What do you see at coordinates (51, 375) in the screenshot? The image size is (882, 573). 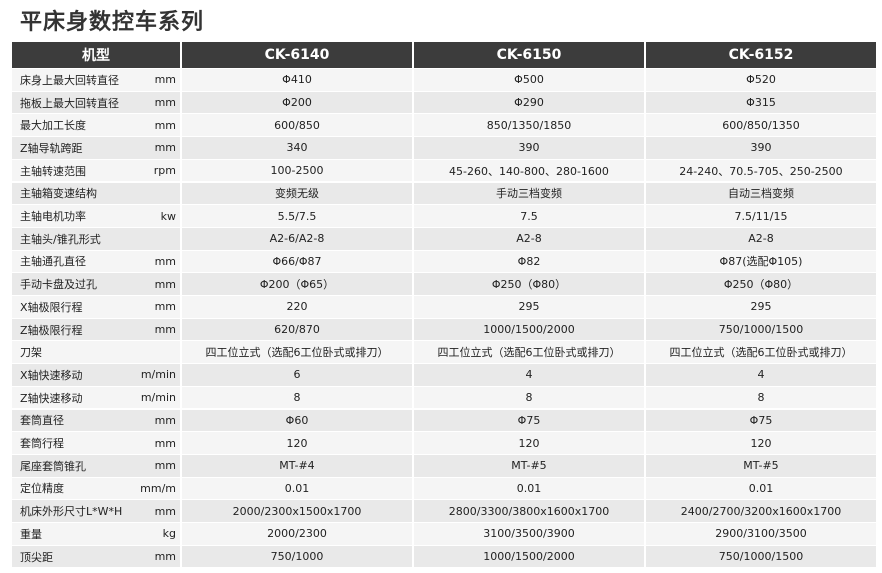 I see `param-name: X轴快速移动` at bounding box center [51, 375].